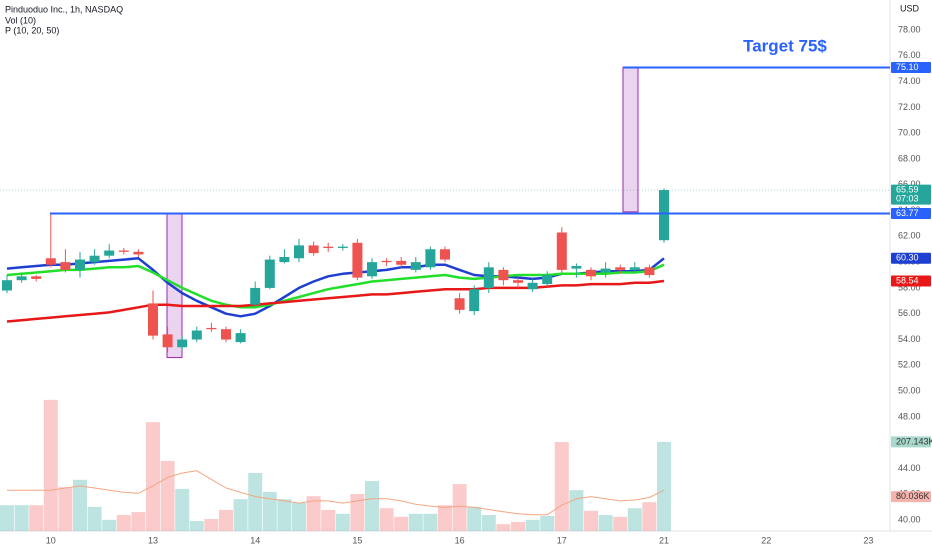 The image size is (932, 550). Describe the element at coordinates (907, 67) in the screenshot. I see `price-label: 75.10` at that location.